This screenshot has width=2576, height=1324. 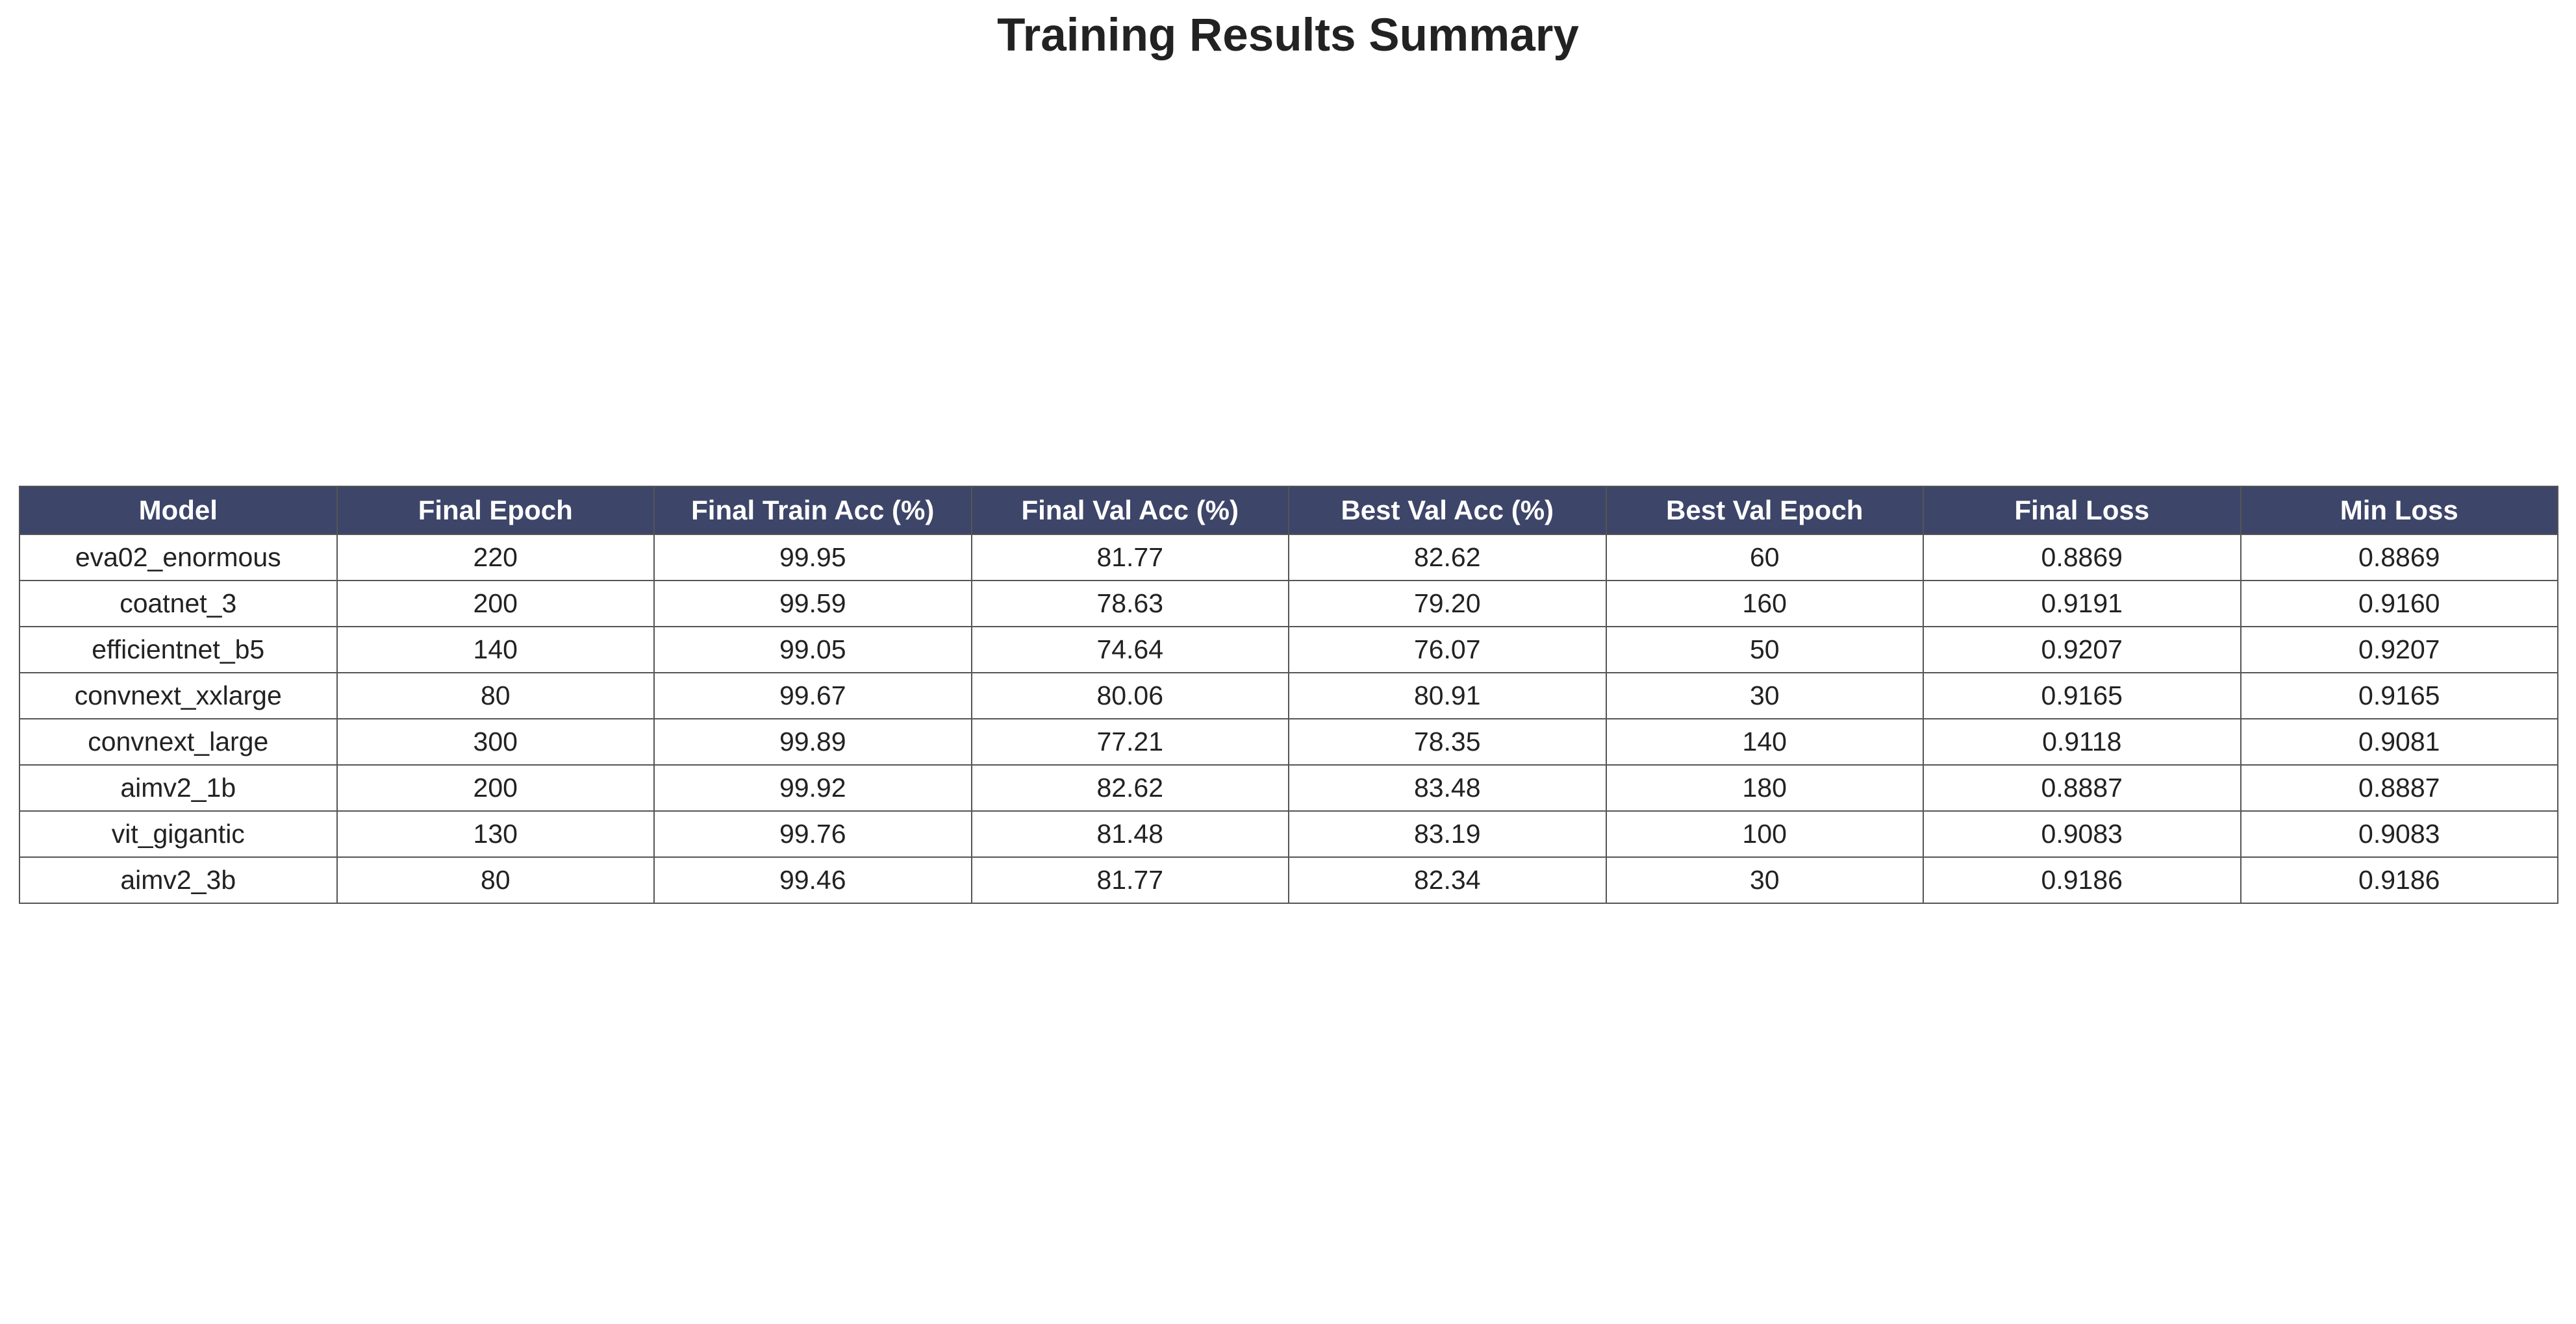 What do you see at coordinates (178, 603) in the screenshot?
I see `model-name-cell: coatnet_3` at bounding box center [178, 603].